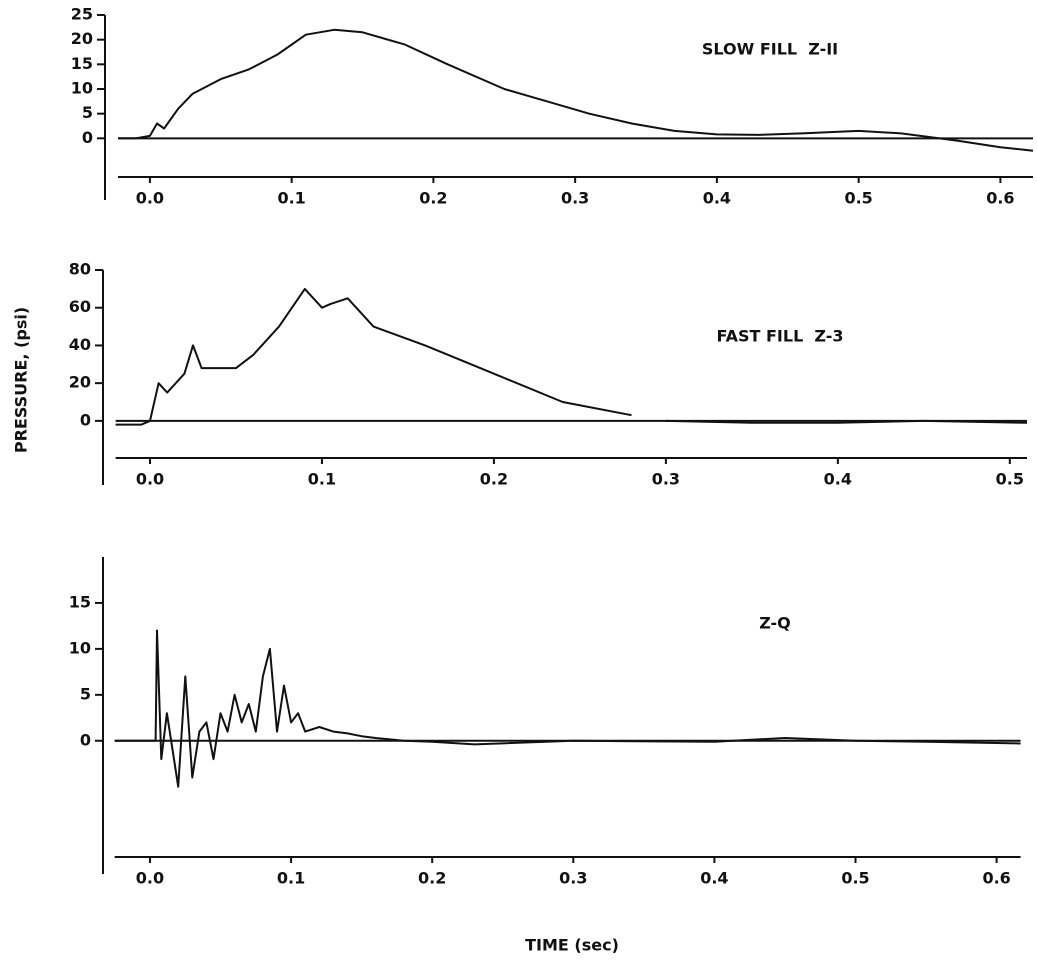 The image size is (1037, 966). Describe the element at coordinates (82, 14) in the screenshot. I see `y-tick-label: 25` at that location.